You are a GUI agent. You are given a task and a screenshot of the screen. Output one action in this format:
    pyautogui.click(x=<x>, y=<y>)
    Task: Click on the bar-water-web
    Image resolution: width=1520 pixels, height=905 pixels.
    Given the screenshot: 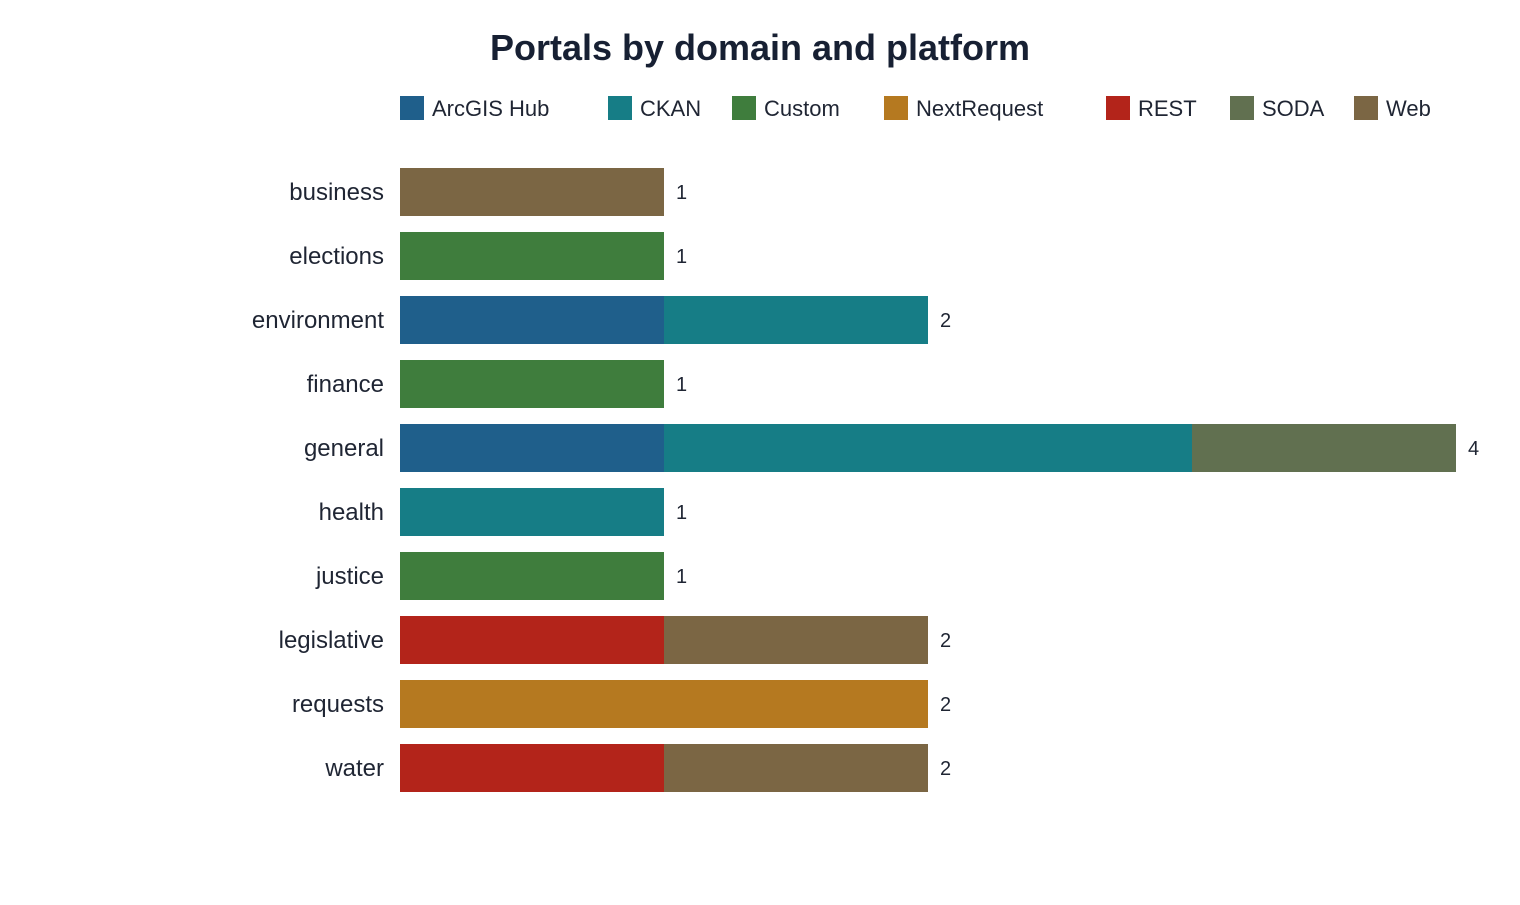 What is the action you would take?
    pyautogui.click(x=796, y=768)
    